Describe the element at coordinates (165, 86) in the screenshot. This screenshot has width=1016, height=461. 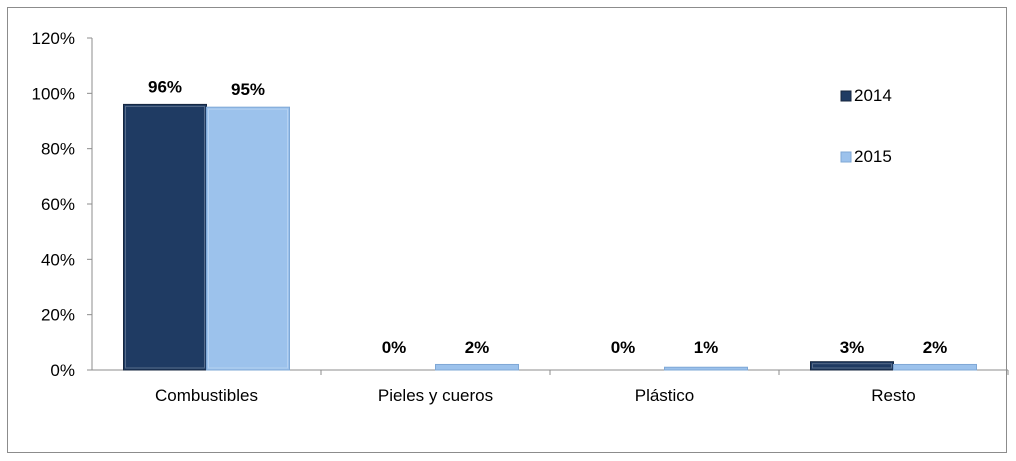
I see `data-label: 96%` at that location.